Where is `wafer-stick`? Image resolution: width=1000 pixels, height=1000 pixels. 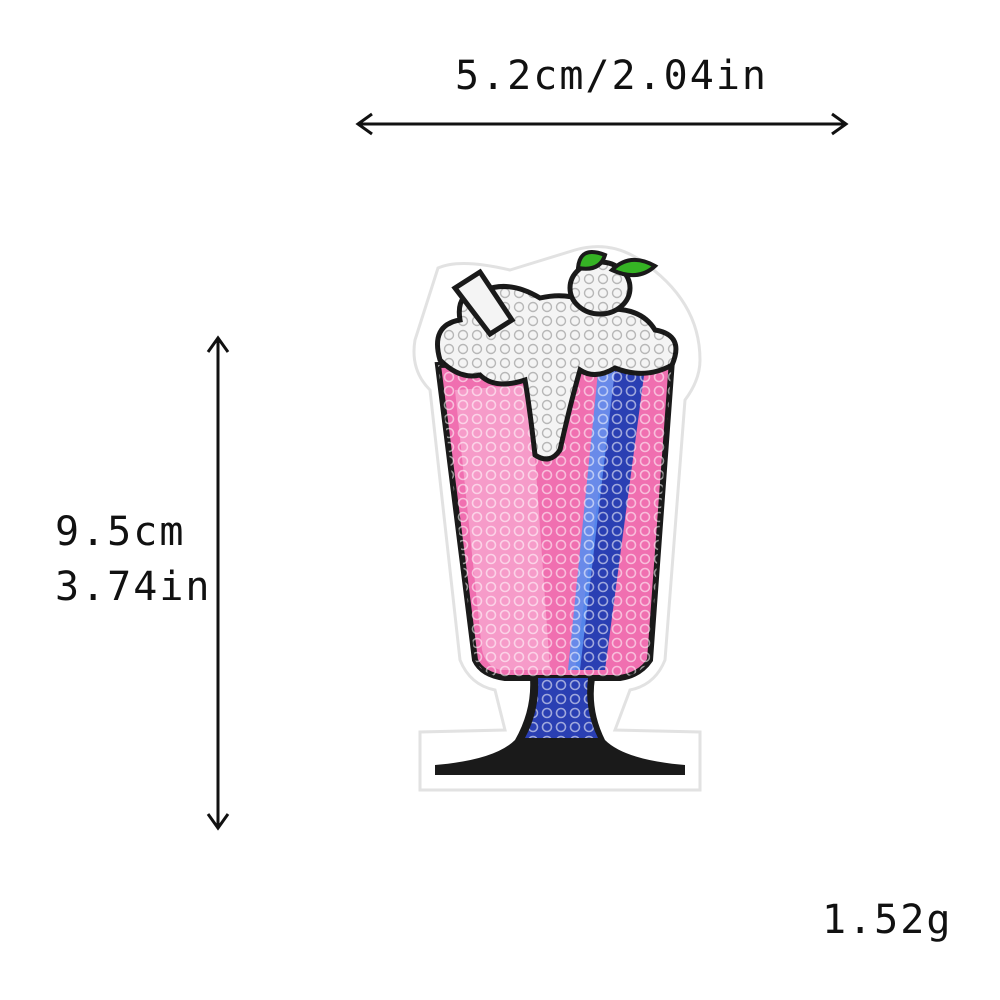 wafer-stick is located at coordinates (483, 303).